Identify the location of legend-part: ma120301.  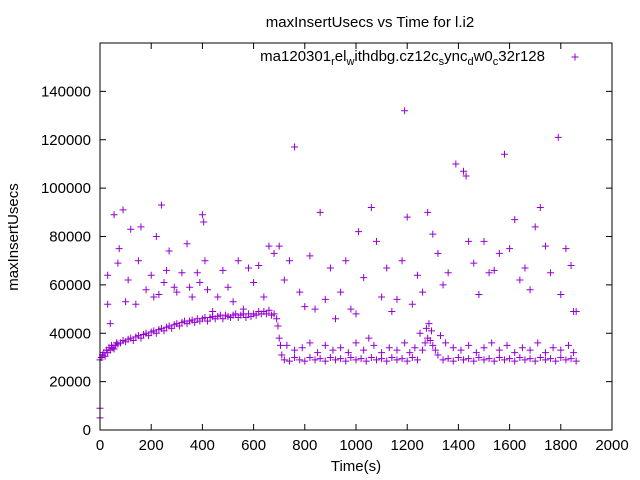
(295, 56).